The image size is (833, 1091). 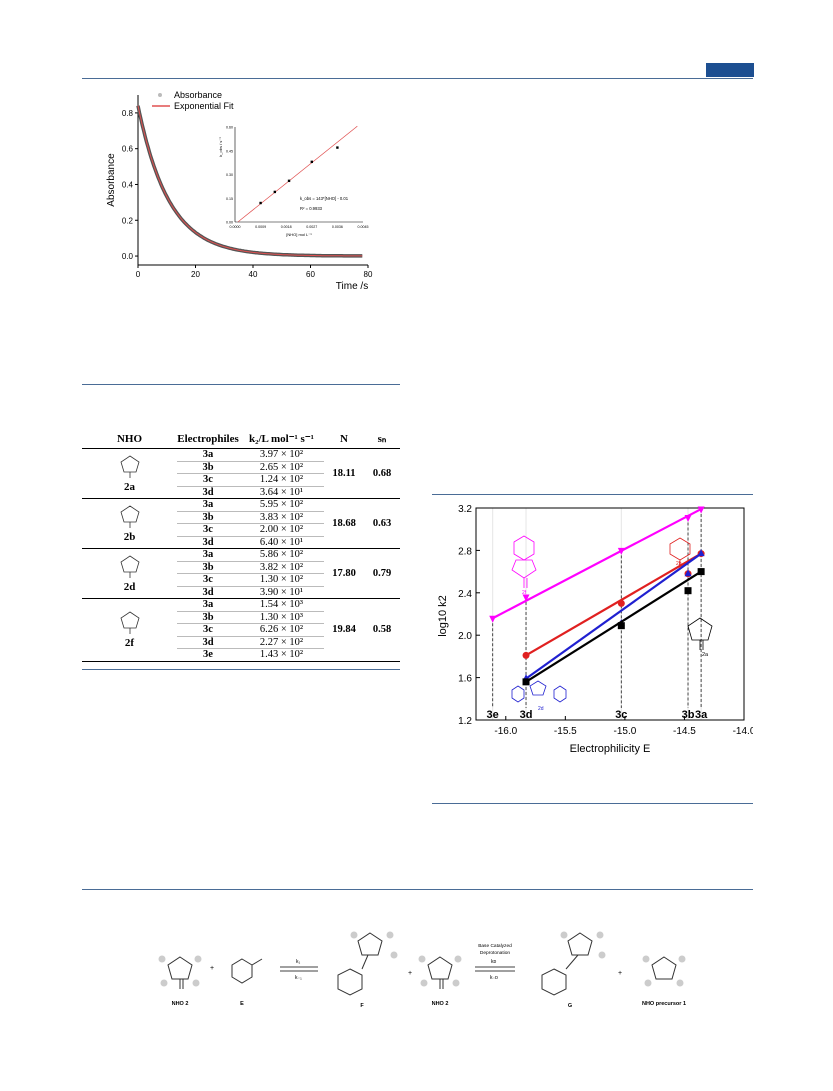 What do you see at coordinates (701, 553) in the screenshot?
I see `point-2d` at bounding box center [701, 553].